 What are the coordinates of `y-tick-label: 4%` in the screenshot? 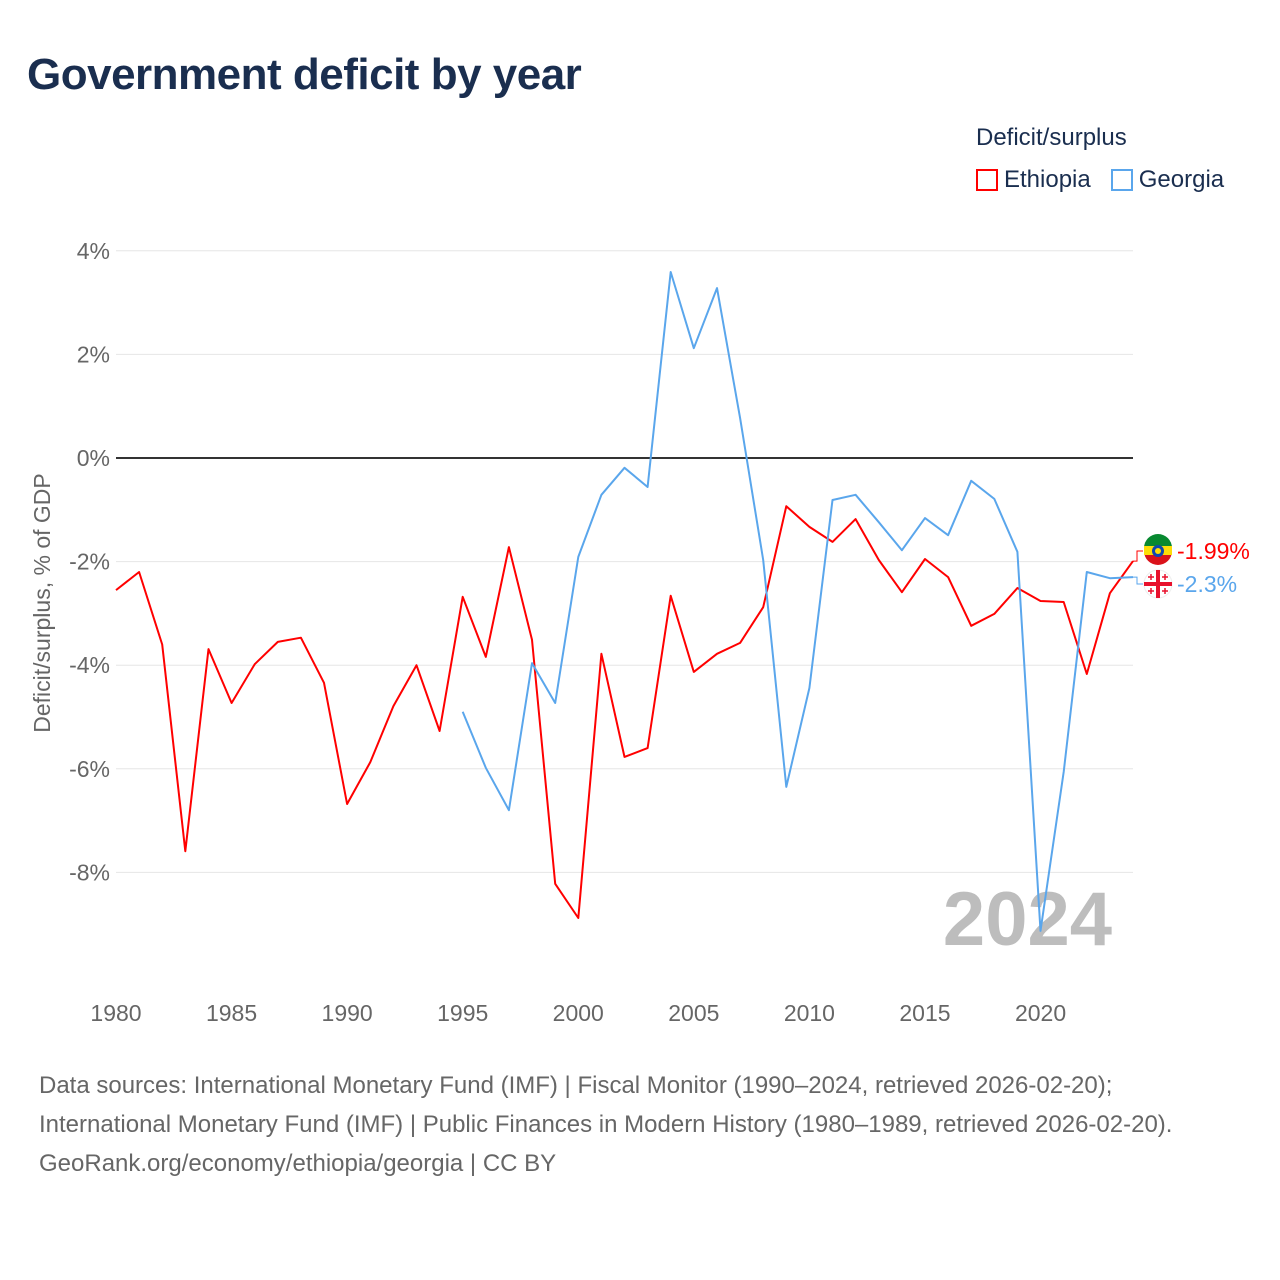 It's located at (93, 251).